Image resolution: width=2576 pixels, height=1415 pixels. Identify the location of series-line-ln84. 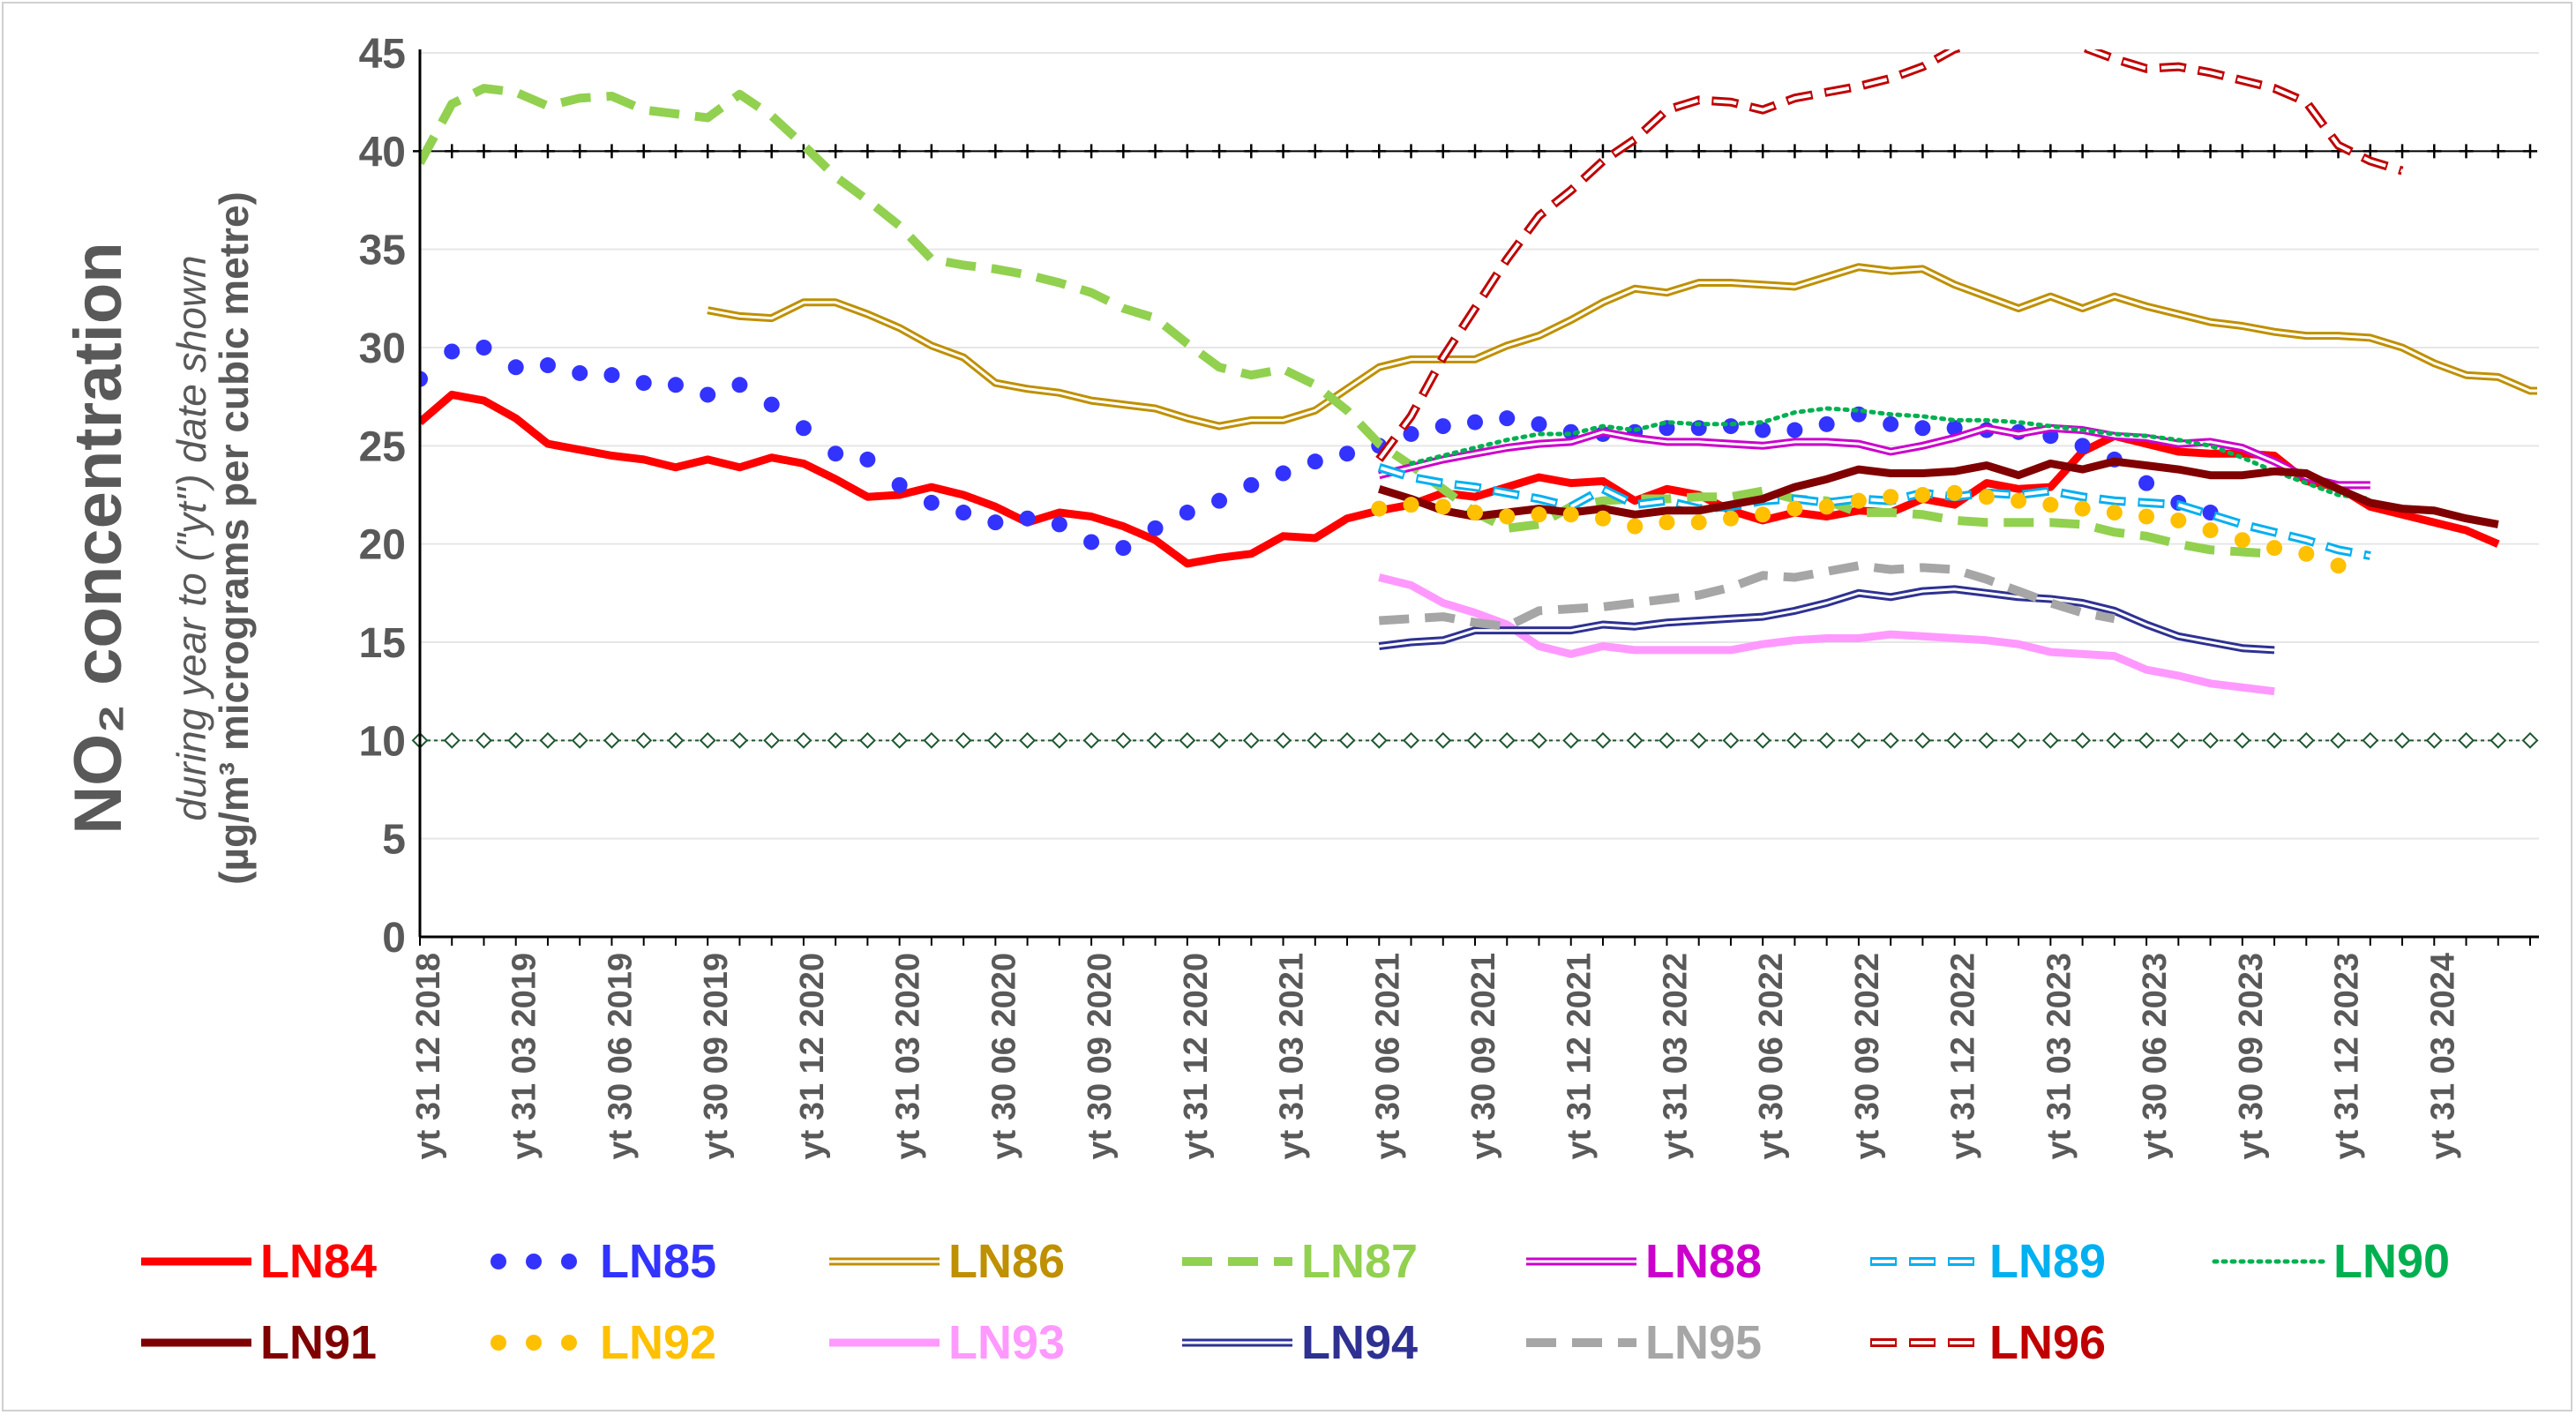
(1460, 479).